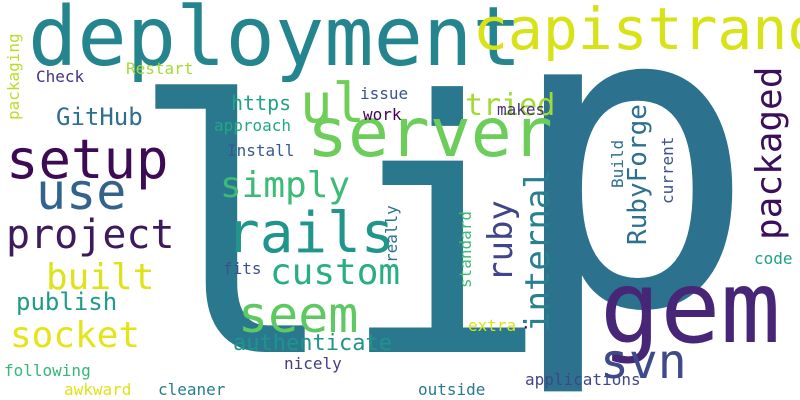 Image resolution: width=800 pixels, height=400 pixels. I want to click on word-deployment: deployment, so click(275, 42).